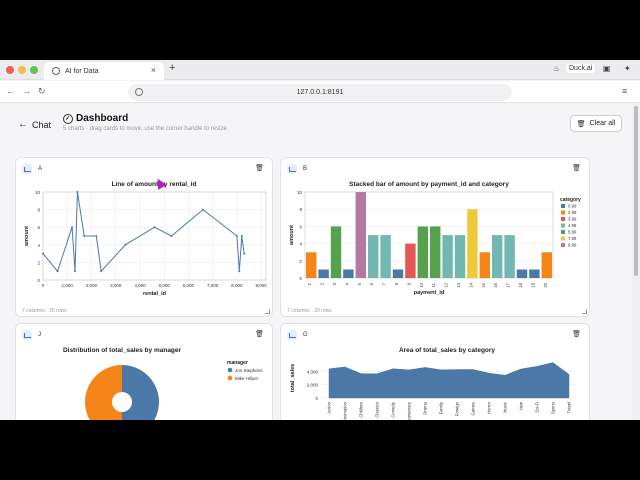 This screenshot has width=640, height=480. Describe the element at coordinates (581, 68) in the screenshot. I see `duck-ai-button: Duck.ai` at that location.